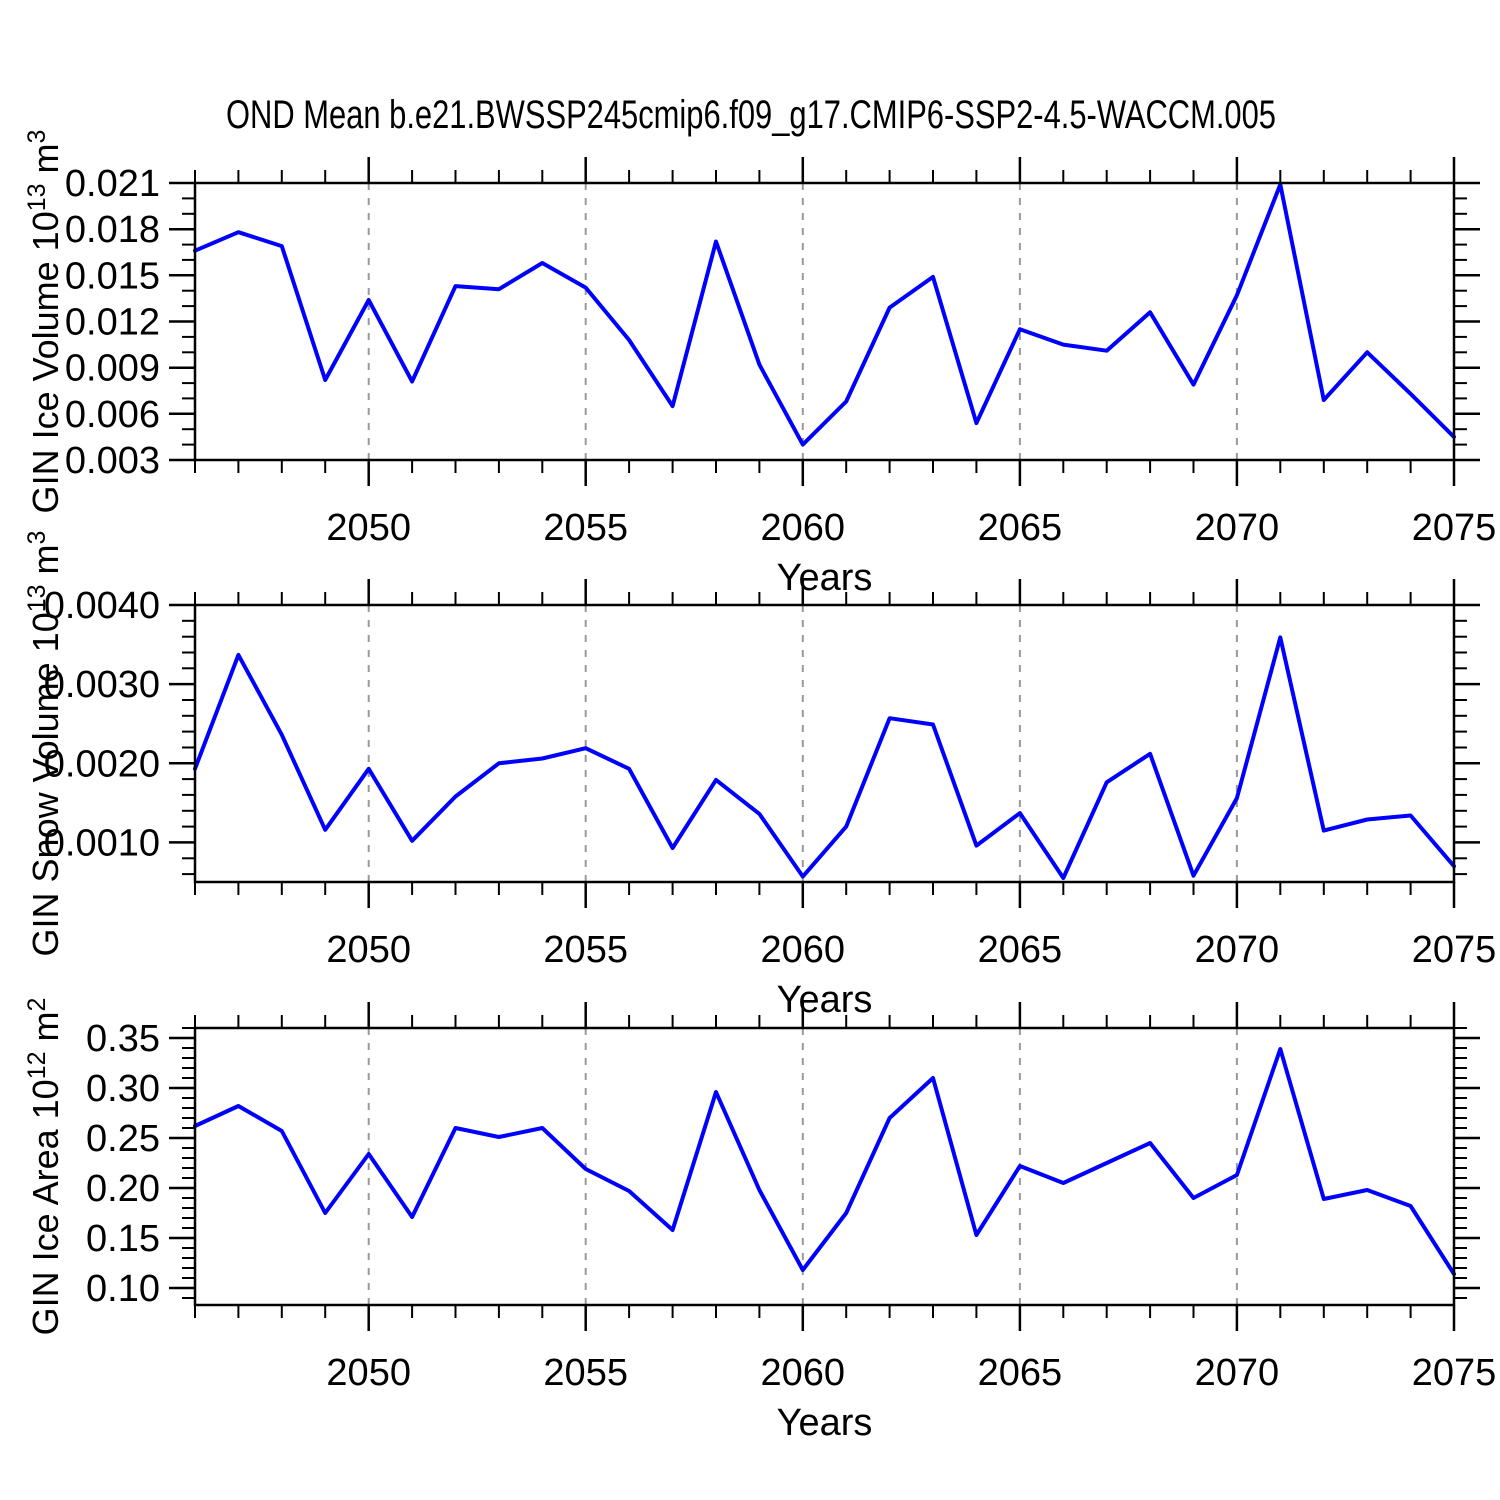 This screenshot has width=1500, height=1500. What do you see at coordinates (123, 1039) in the screenshot?
I see `y-tick-label: 0.35` at bounding box center [123, 1039].